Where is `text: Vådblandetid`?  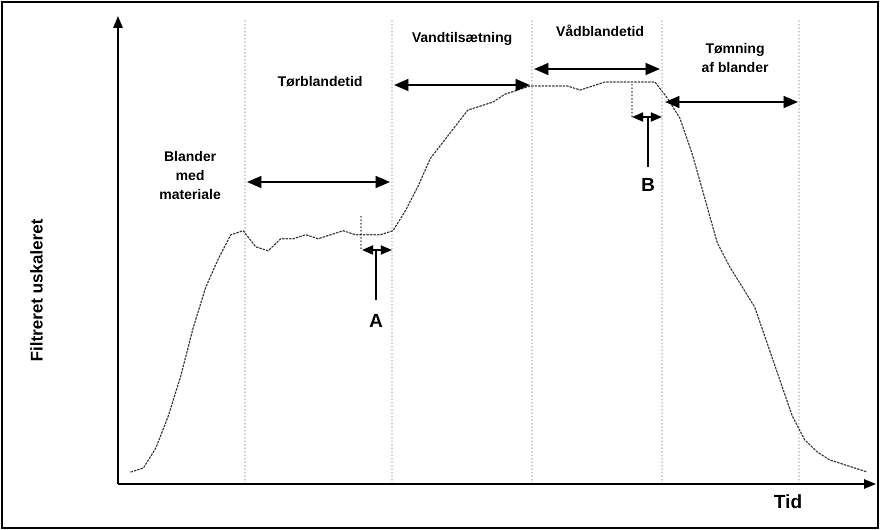
text: Vådblandetid is located at coordinates (600, 30).